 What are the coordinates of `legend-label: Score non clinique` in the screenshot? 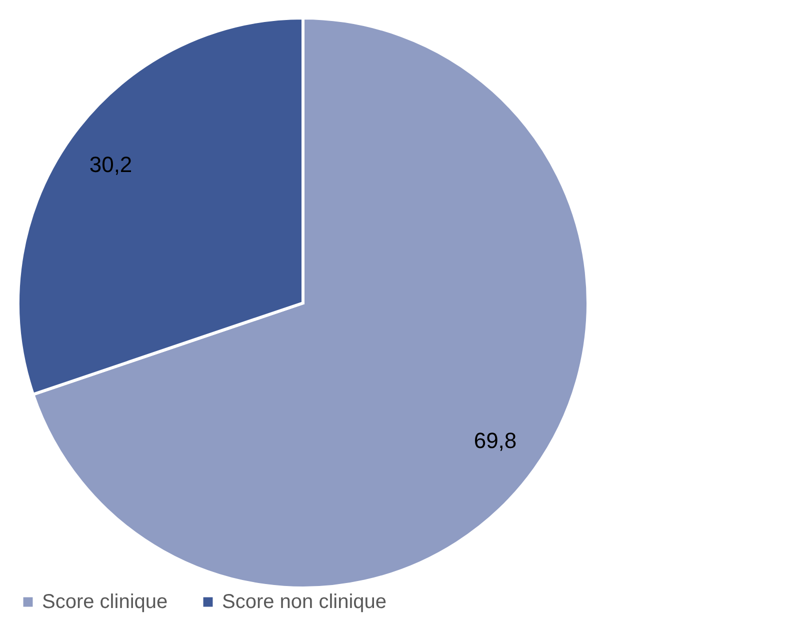 It's located at (304, 602).